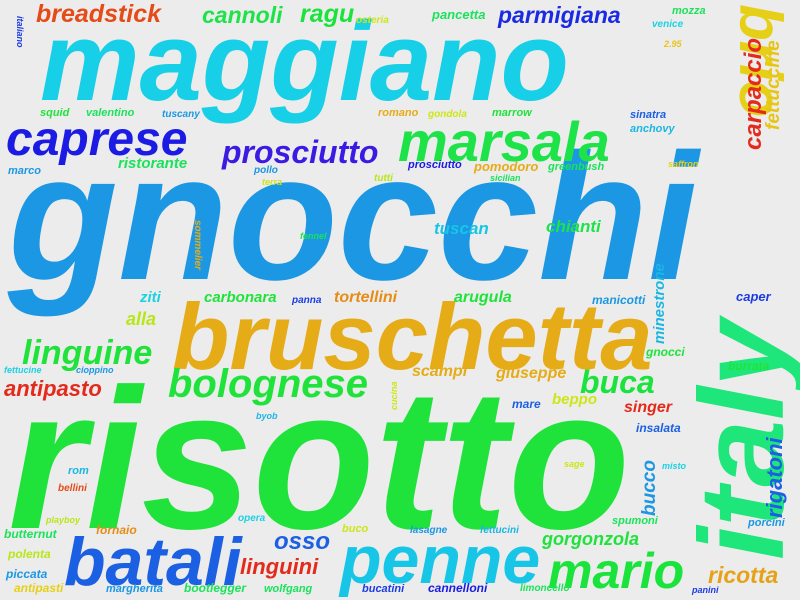  Describe the element at coordinates (394, 395) in the screenshot. I see `word-cucina: cucina` at that location.